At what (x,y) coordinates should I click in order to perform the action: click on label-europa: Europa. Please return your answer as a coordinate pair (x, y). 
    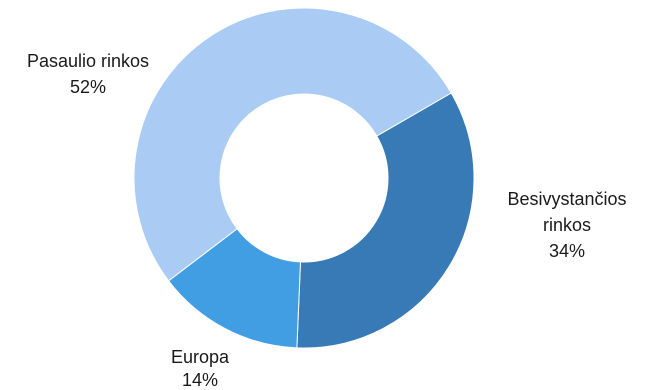
    Looking at the image, I should click on (200, 357).